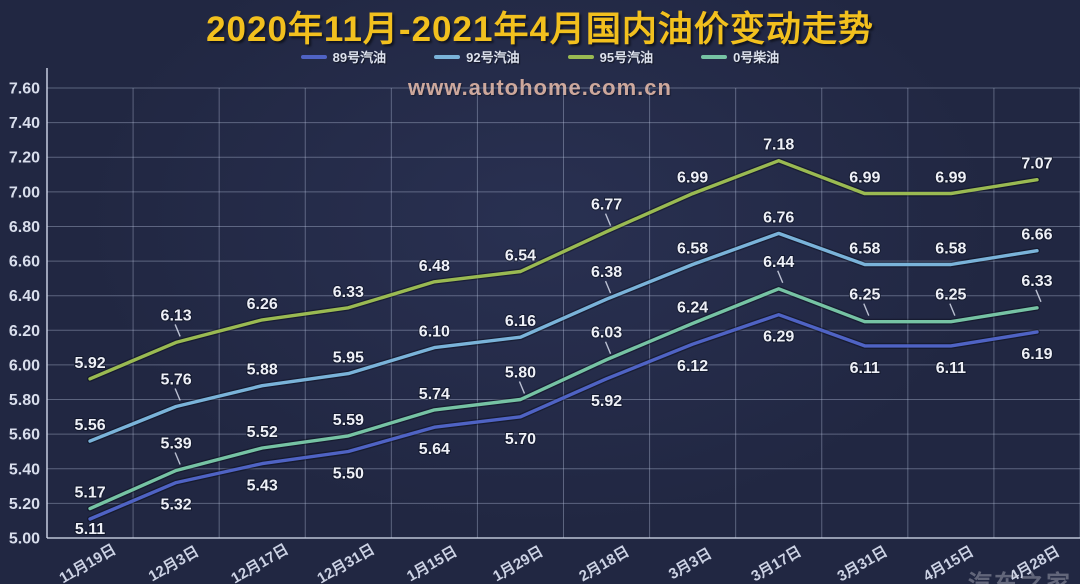  I want to click on y-tick-label: 7.40, so click(24, 123).